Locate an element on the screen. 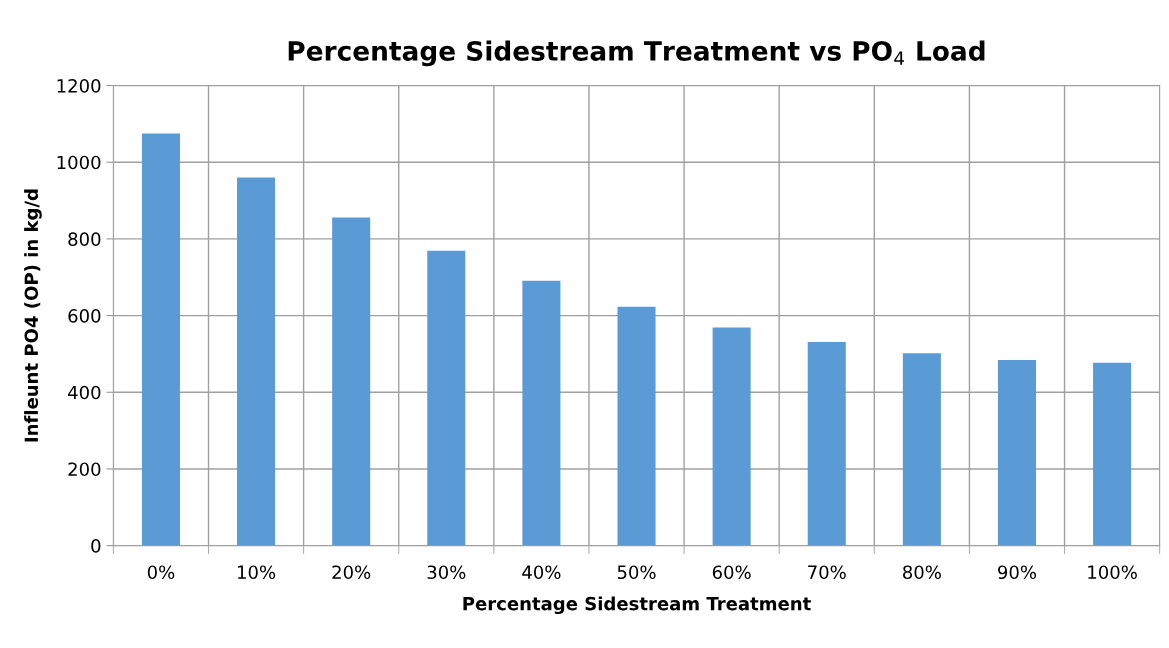  y-tick-label: 1200 is located at coordinates (79, 86).